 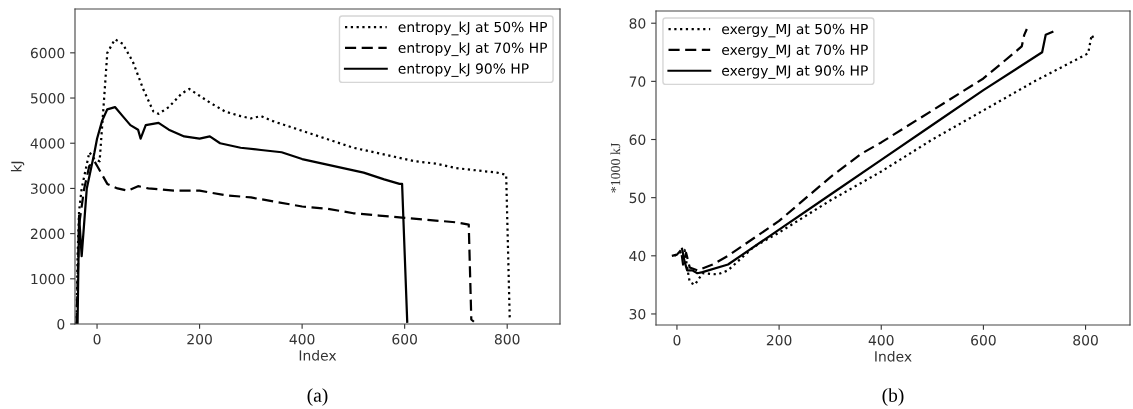 What do you see at coordinates (317, 397) in the screenshot?
I see `text: (a)` at bounding box center [317, 397].